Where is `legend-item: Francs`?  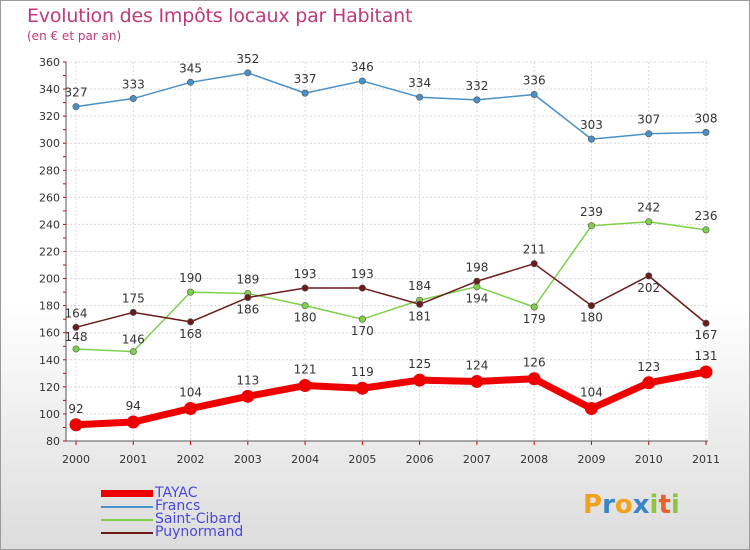
legend-item: Francs is located at coordinates (172, 506).